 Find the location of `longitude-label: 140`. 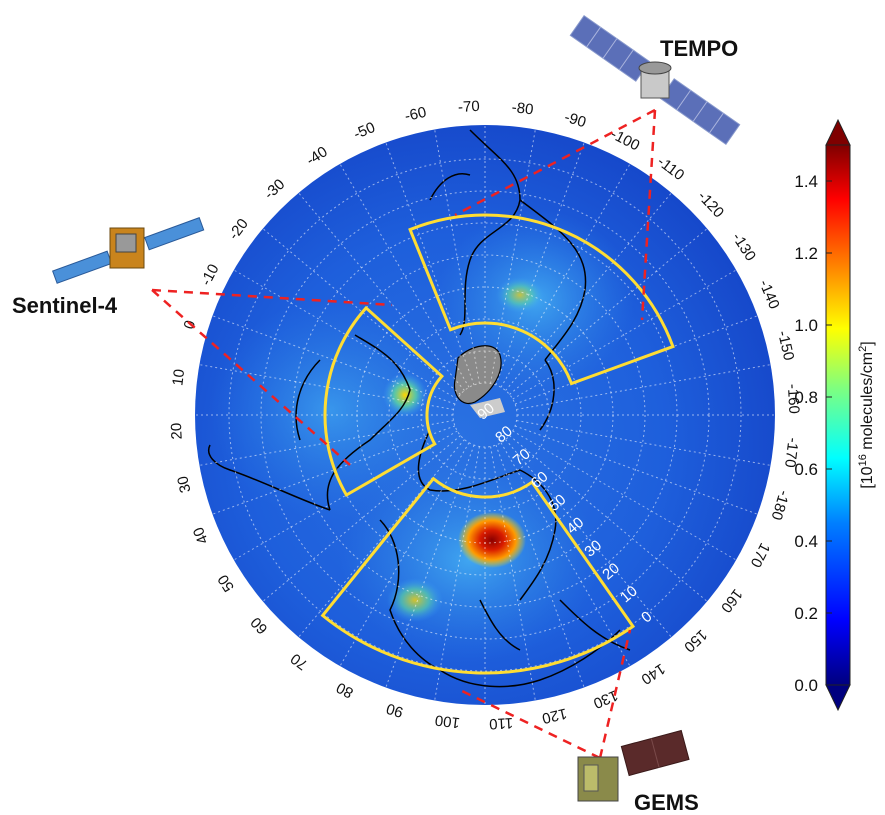

longitude-label: 140 is located at coordinates (653, 674).